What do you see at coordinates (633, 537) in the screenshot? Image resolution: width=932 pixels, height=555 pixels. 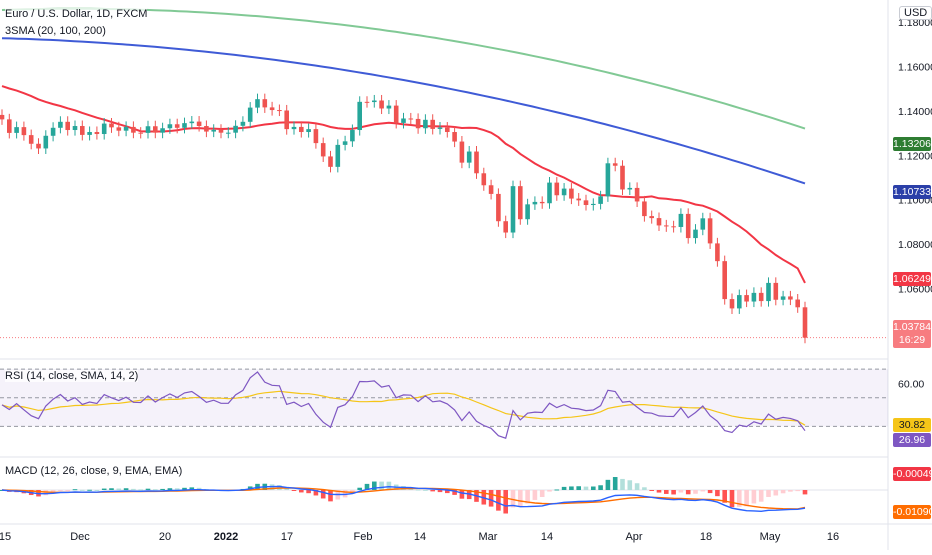 I see `time-axis-label: Apr` at bounding box center [633, 537].